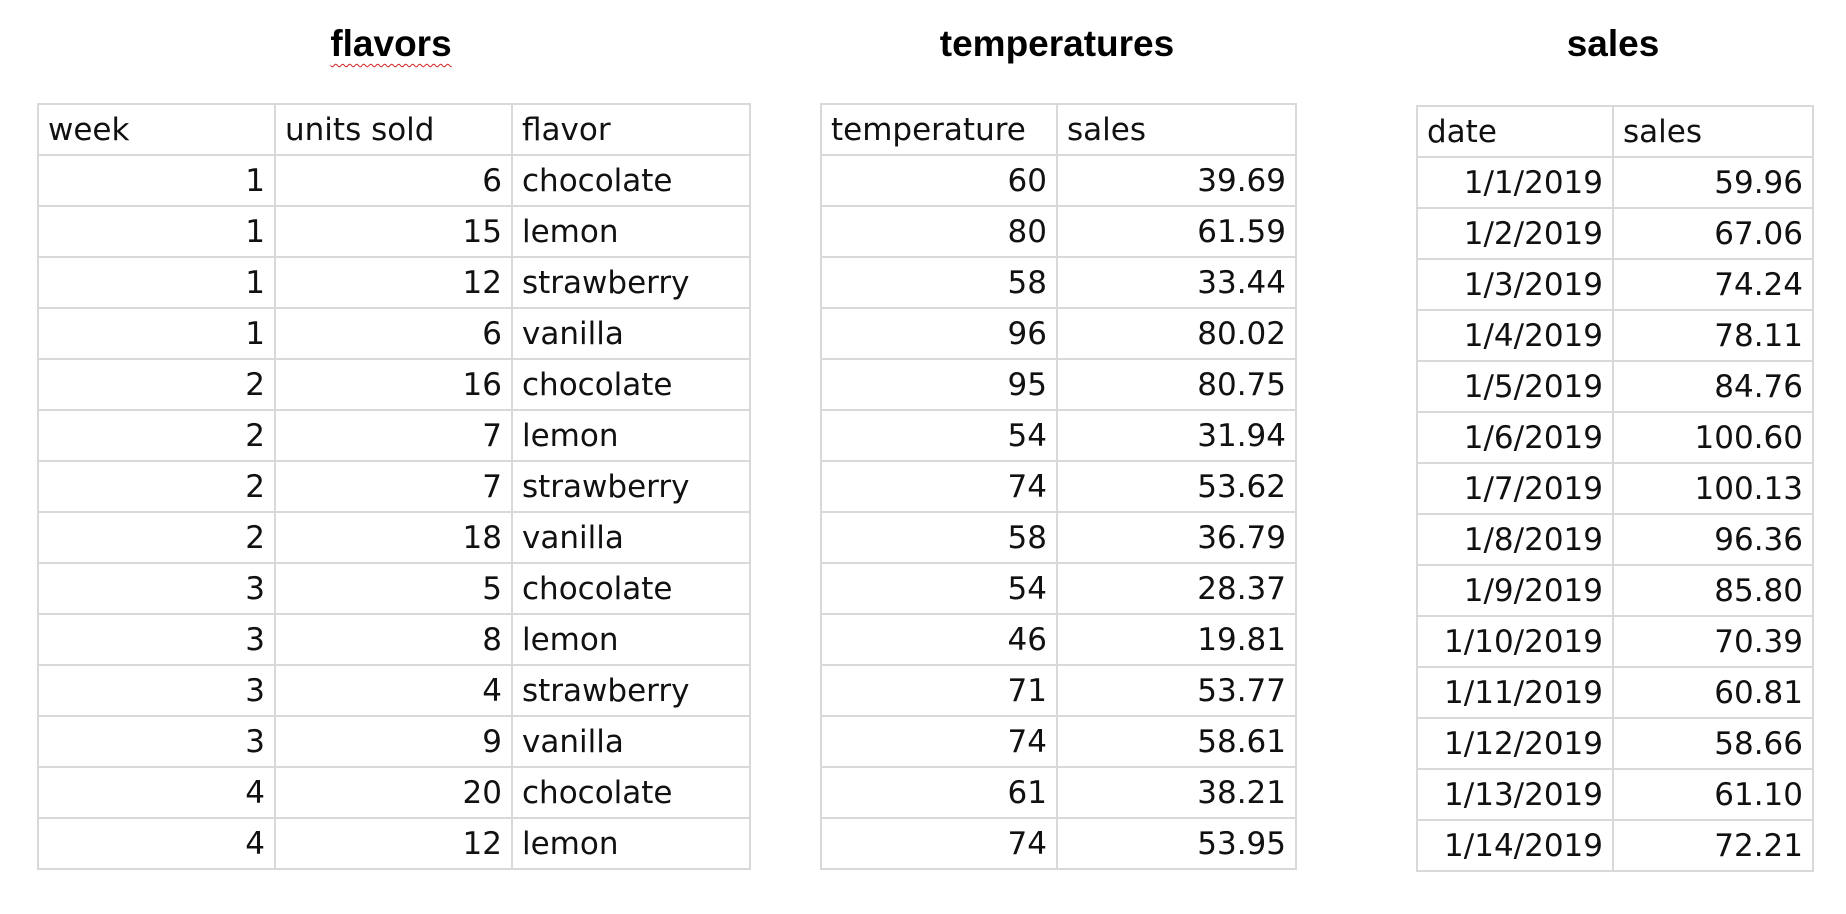 The height and width of the screenshot is (914, 1846). Describe the element at coordinates (1176, 690) in the screenshot. I see `table-cell: 53.77` at that location.